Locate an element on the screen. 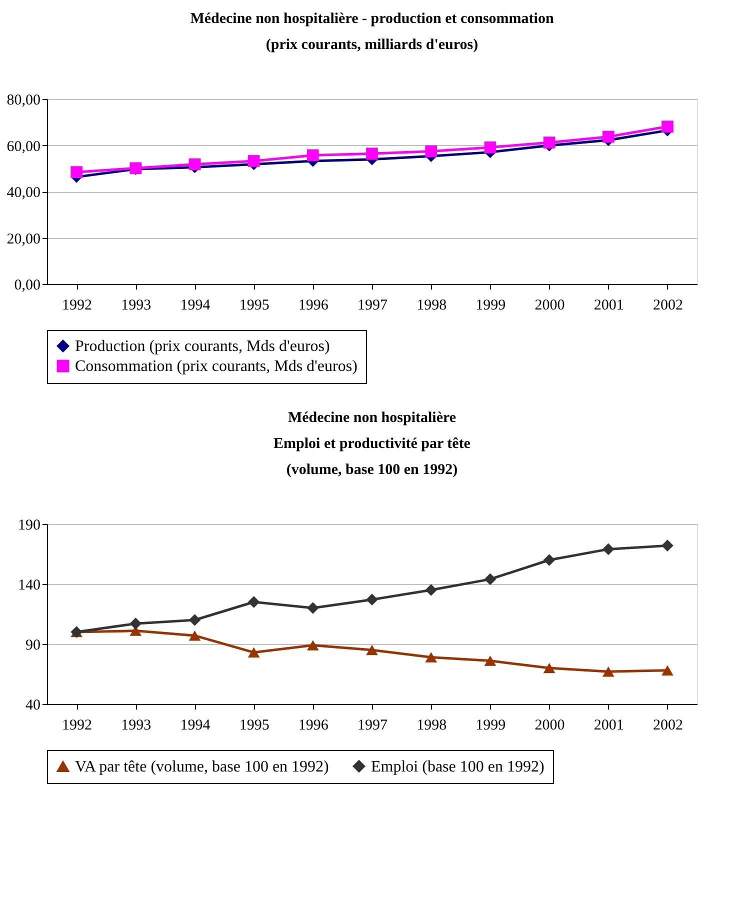 The height and width of the screenshot is (922, 743). text: (volume, base 100 en 1992) is located at coordinates (372, 470).